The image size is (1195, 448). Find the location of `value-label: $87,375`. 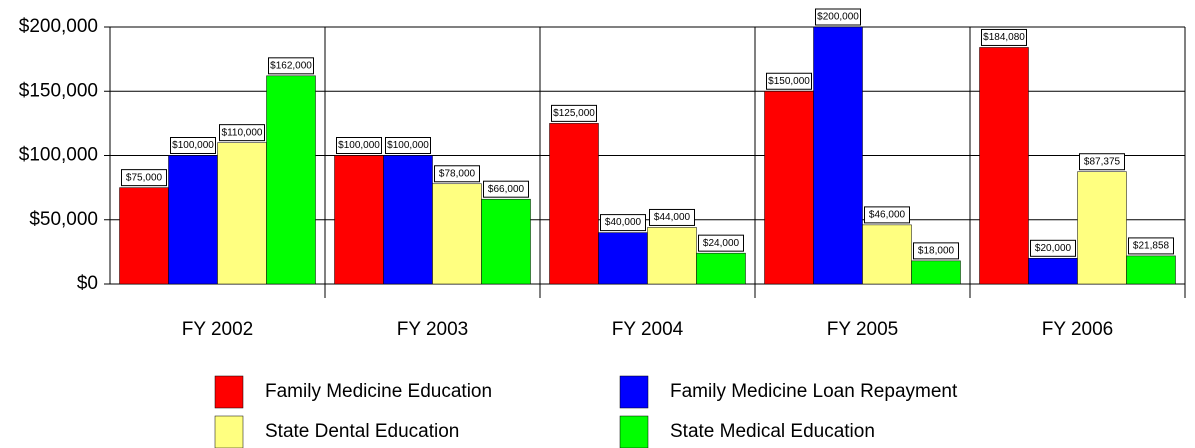

value-label: $87,375 is located at coordinates (1102, 161).